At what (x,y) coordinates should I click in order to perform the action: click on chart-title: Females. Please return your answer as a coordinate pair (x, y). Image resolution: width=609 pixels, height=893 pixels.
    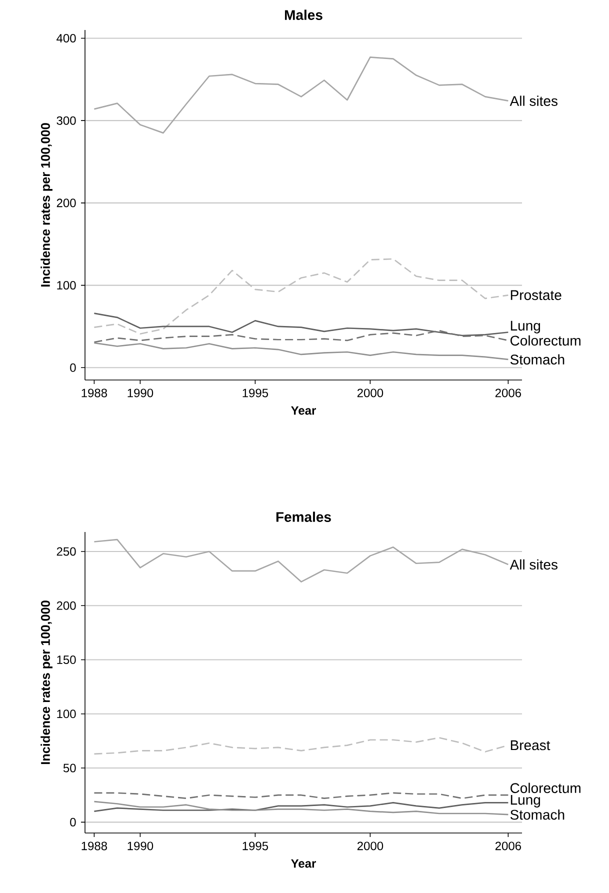
    Looking at the image, I should click on (303, 517).